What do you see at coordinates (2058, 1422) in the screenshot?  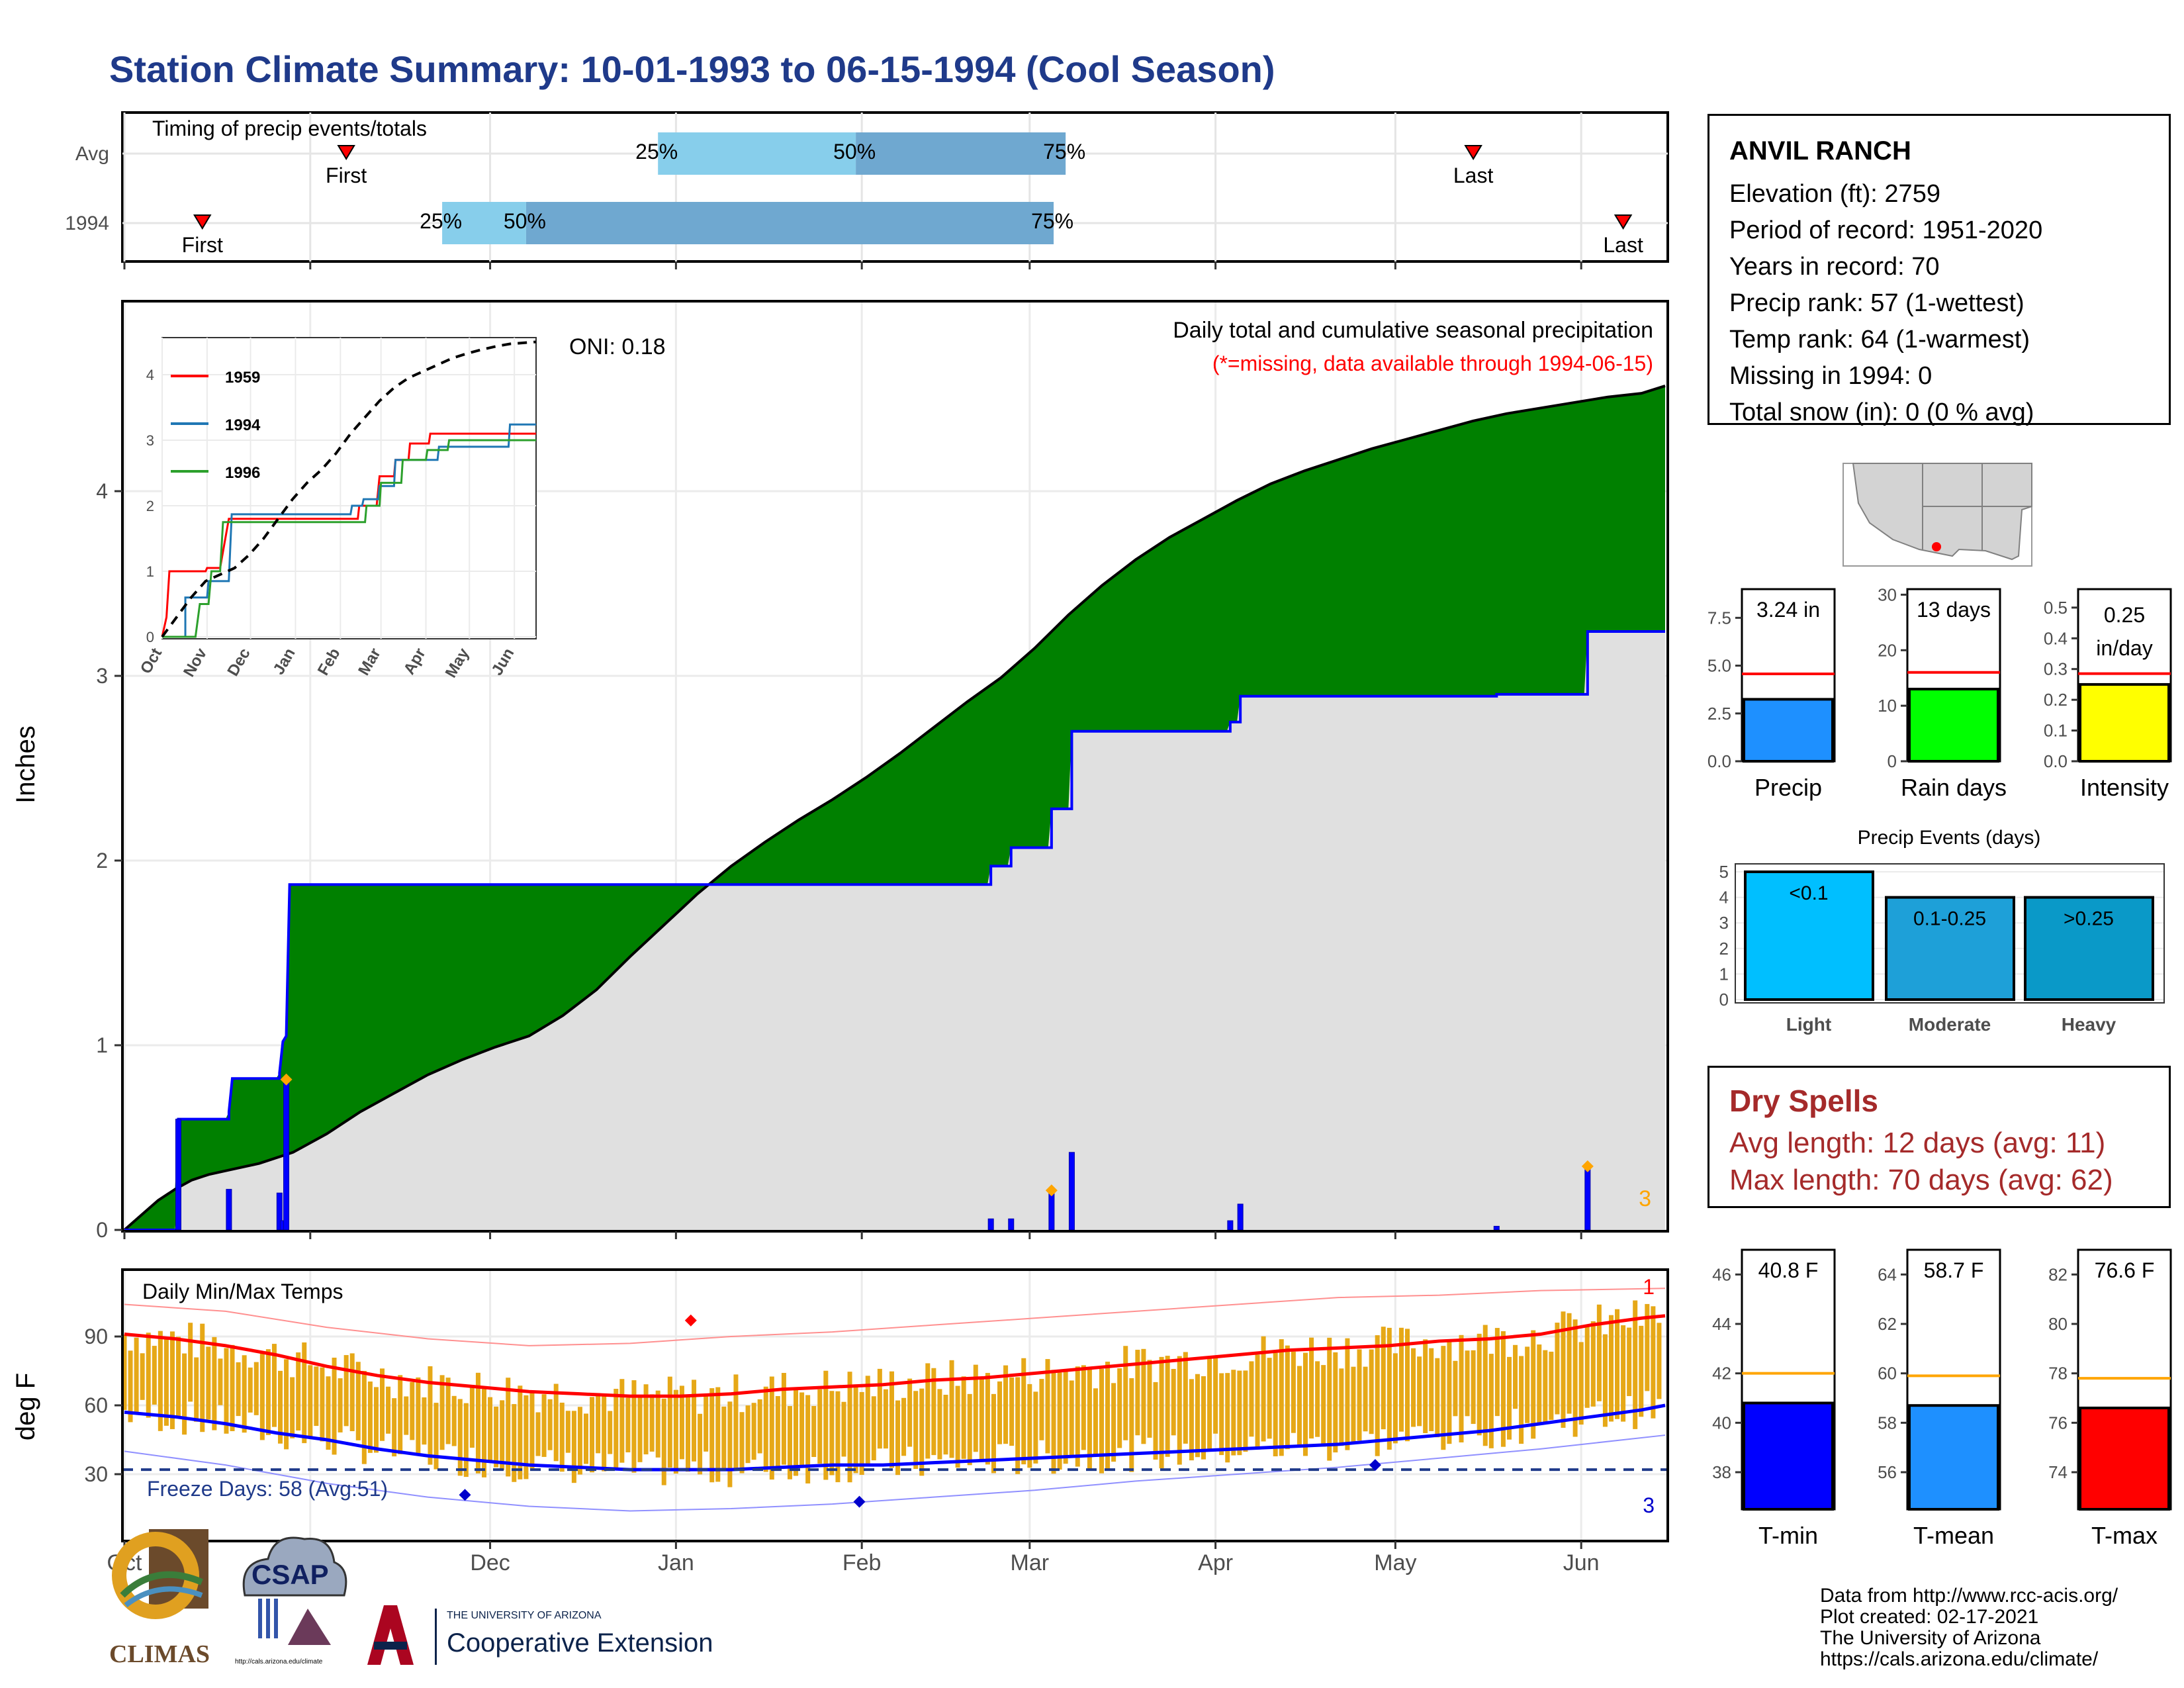 I see `panel-ytick-label: 76` at bounding box center [2058, 1422].